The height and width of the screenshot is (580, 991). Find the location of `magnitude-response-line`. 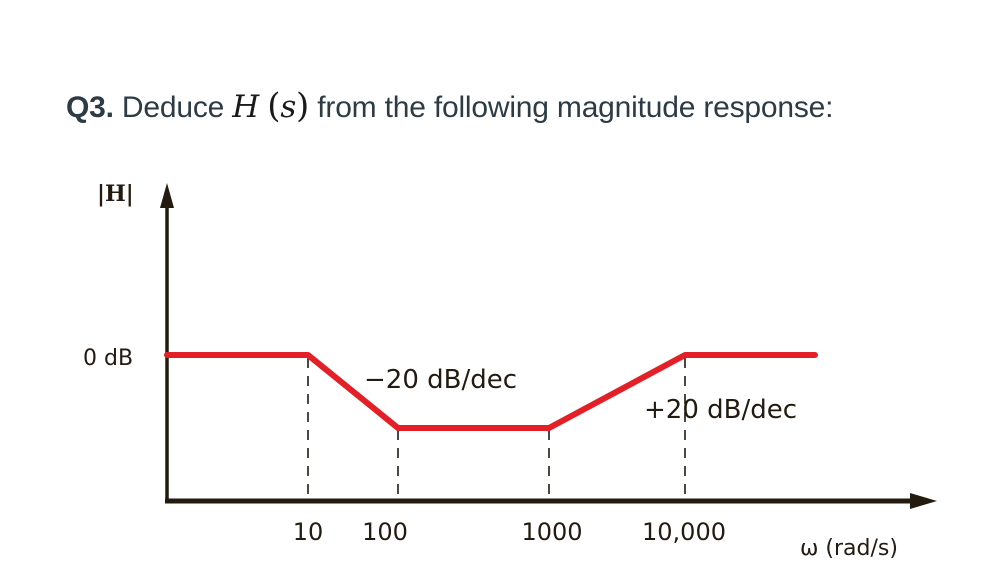

magnitude-response-line is located at coordinates (491, 391).